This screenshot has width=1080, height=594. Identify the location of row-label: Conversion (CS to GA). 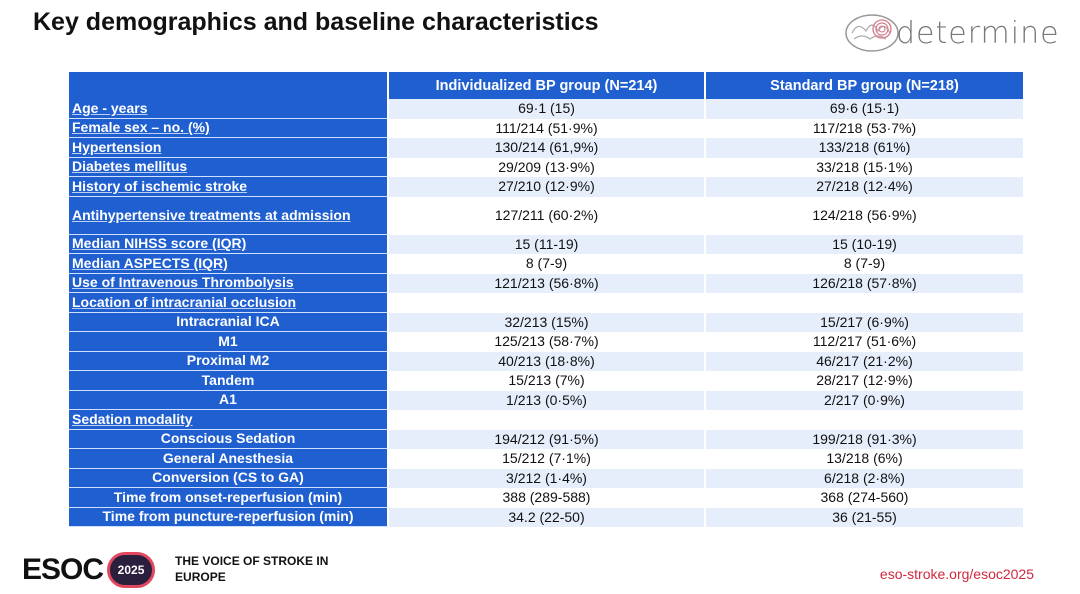
(229, 478).